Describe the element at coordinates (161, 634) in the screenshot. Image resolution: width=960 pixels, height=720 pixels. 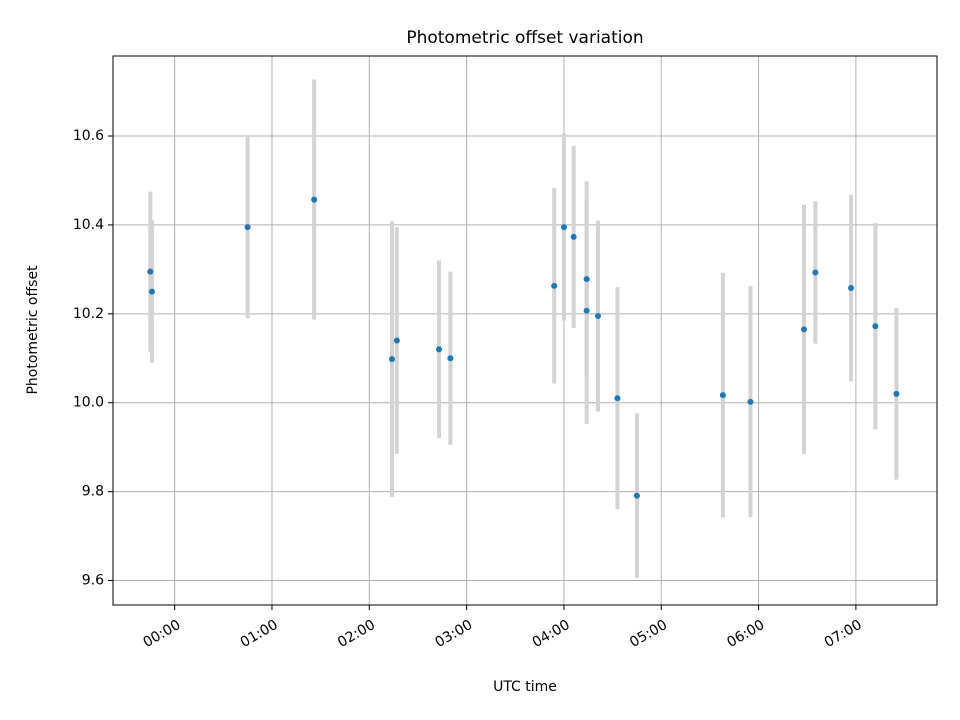
I see `x-tick-label: 00:00` at that location.